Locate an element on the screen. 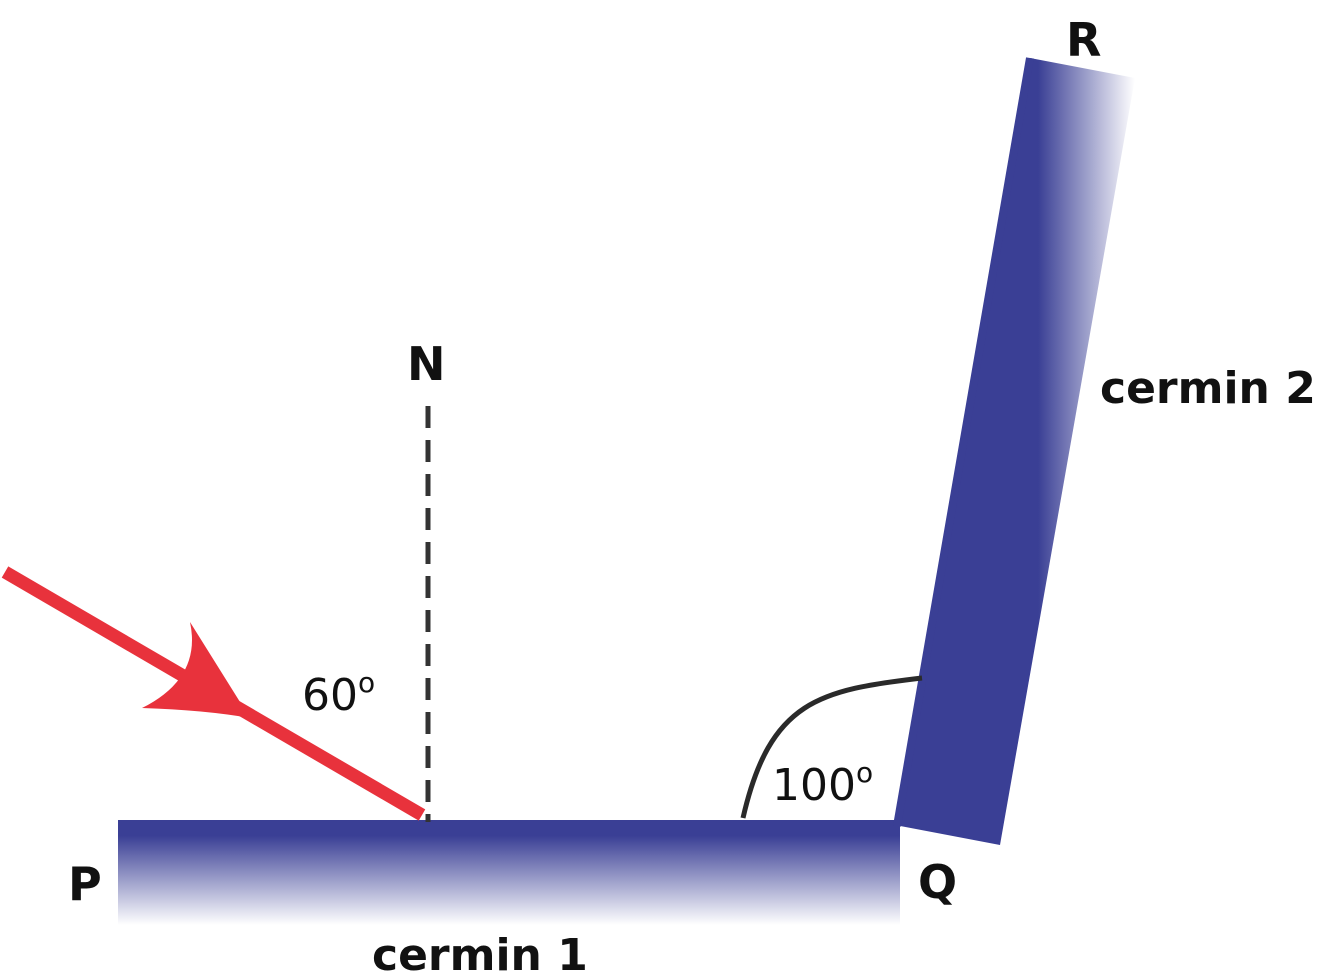  mirror-1-label: cermin 1 is located at coordinates (480, 955).